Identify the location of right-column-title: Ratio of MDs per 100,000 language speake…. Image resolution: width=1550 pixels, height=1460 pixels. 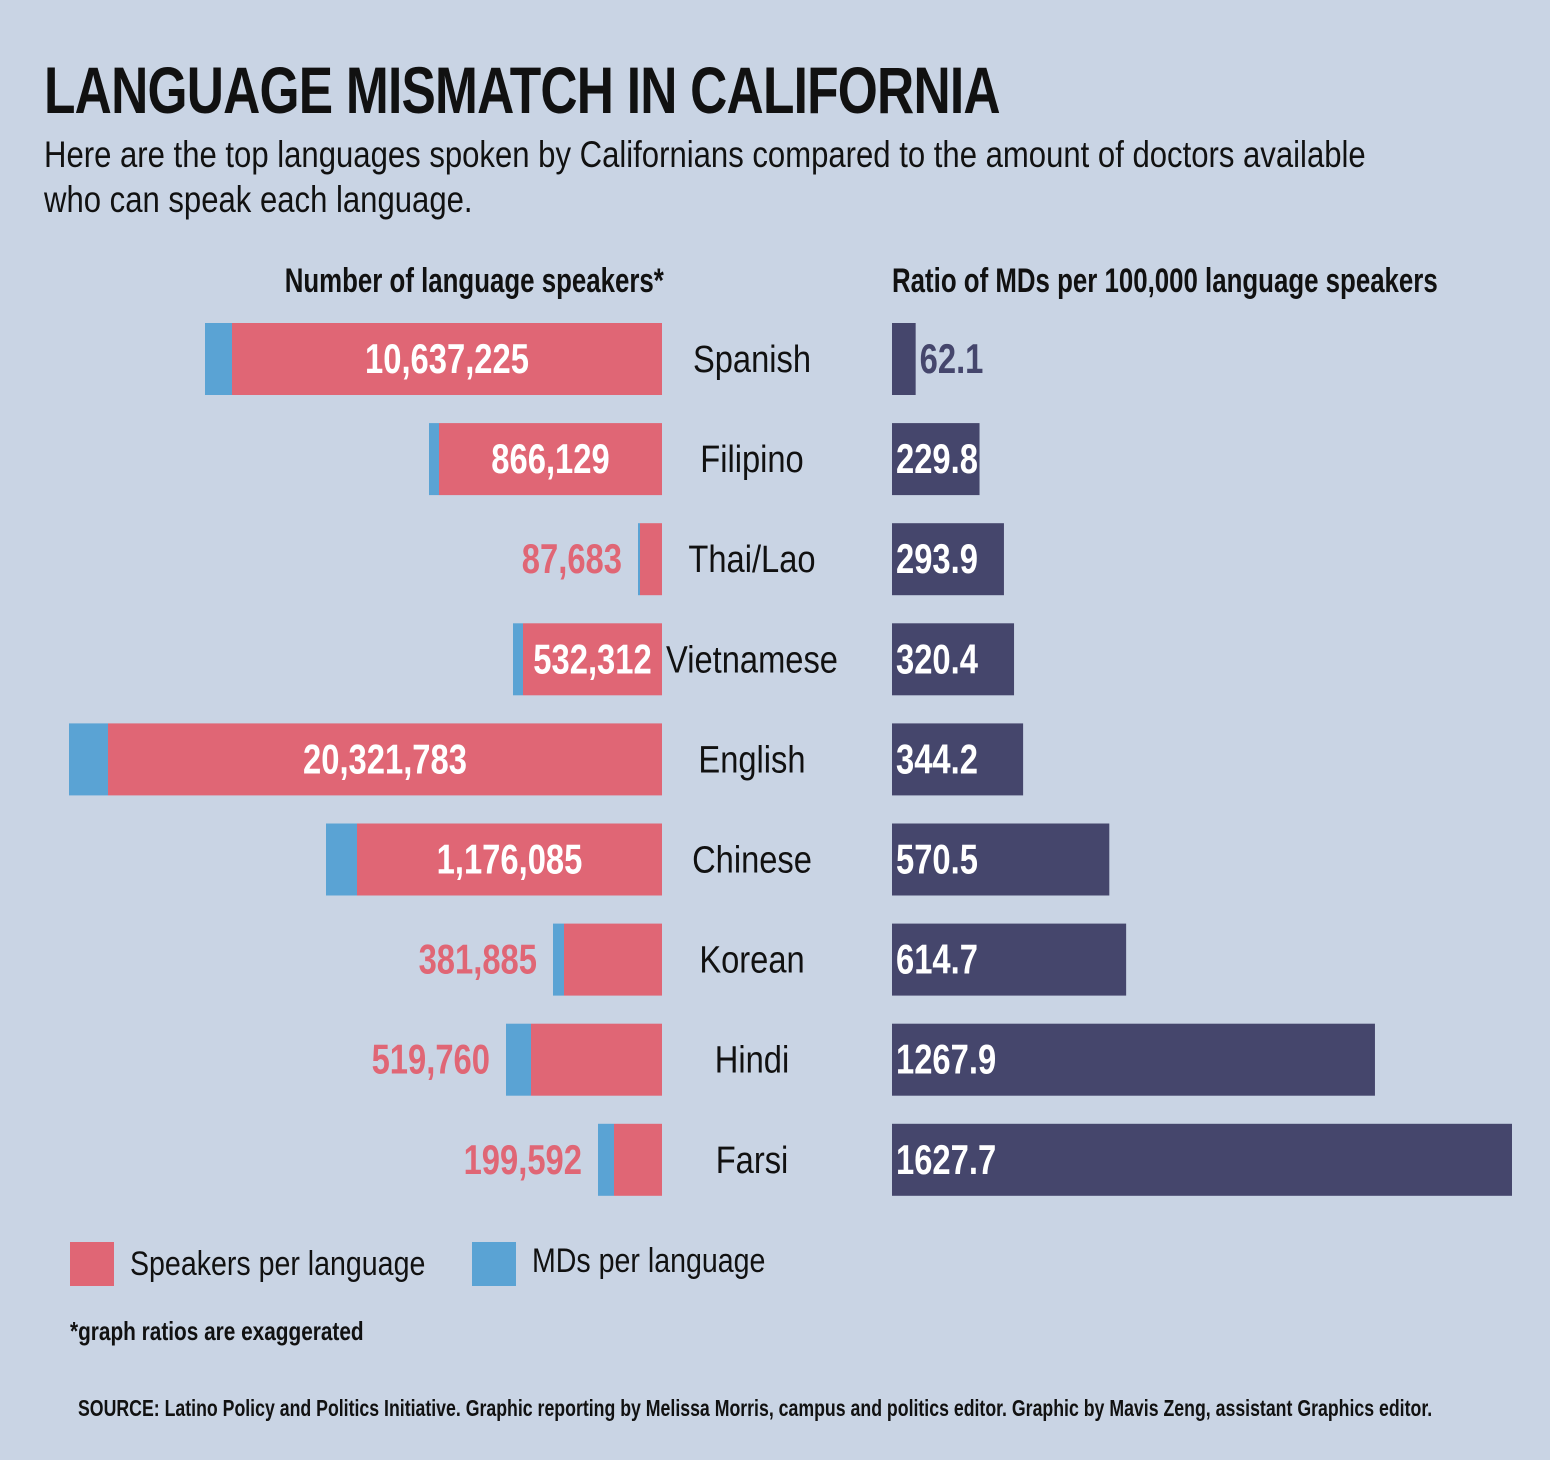
(1165, 281).